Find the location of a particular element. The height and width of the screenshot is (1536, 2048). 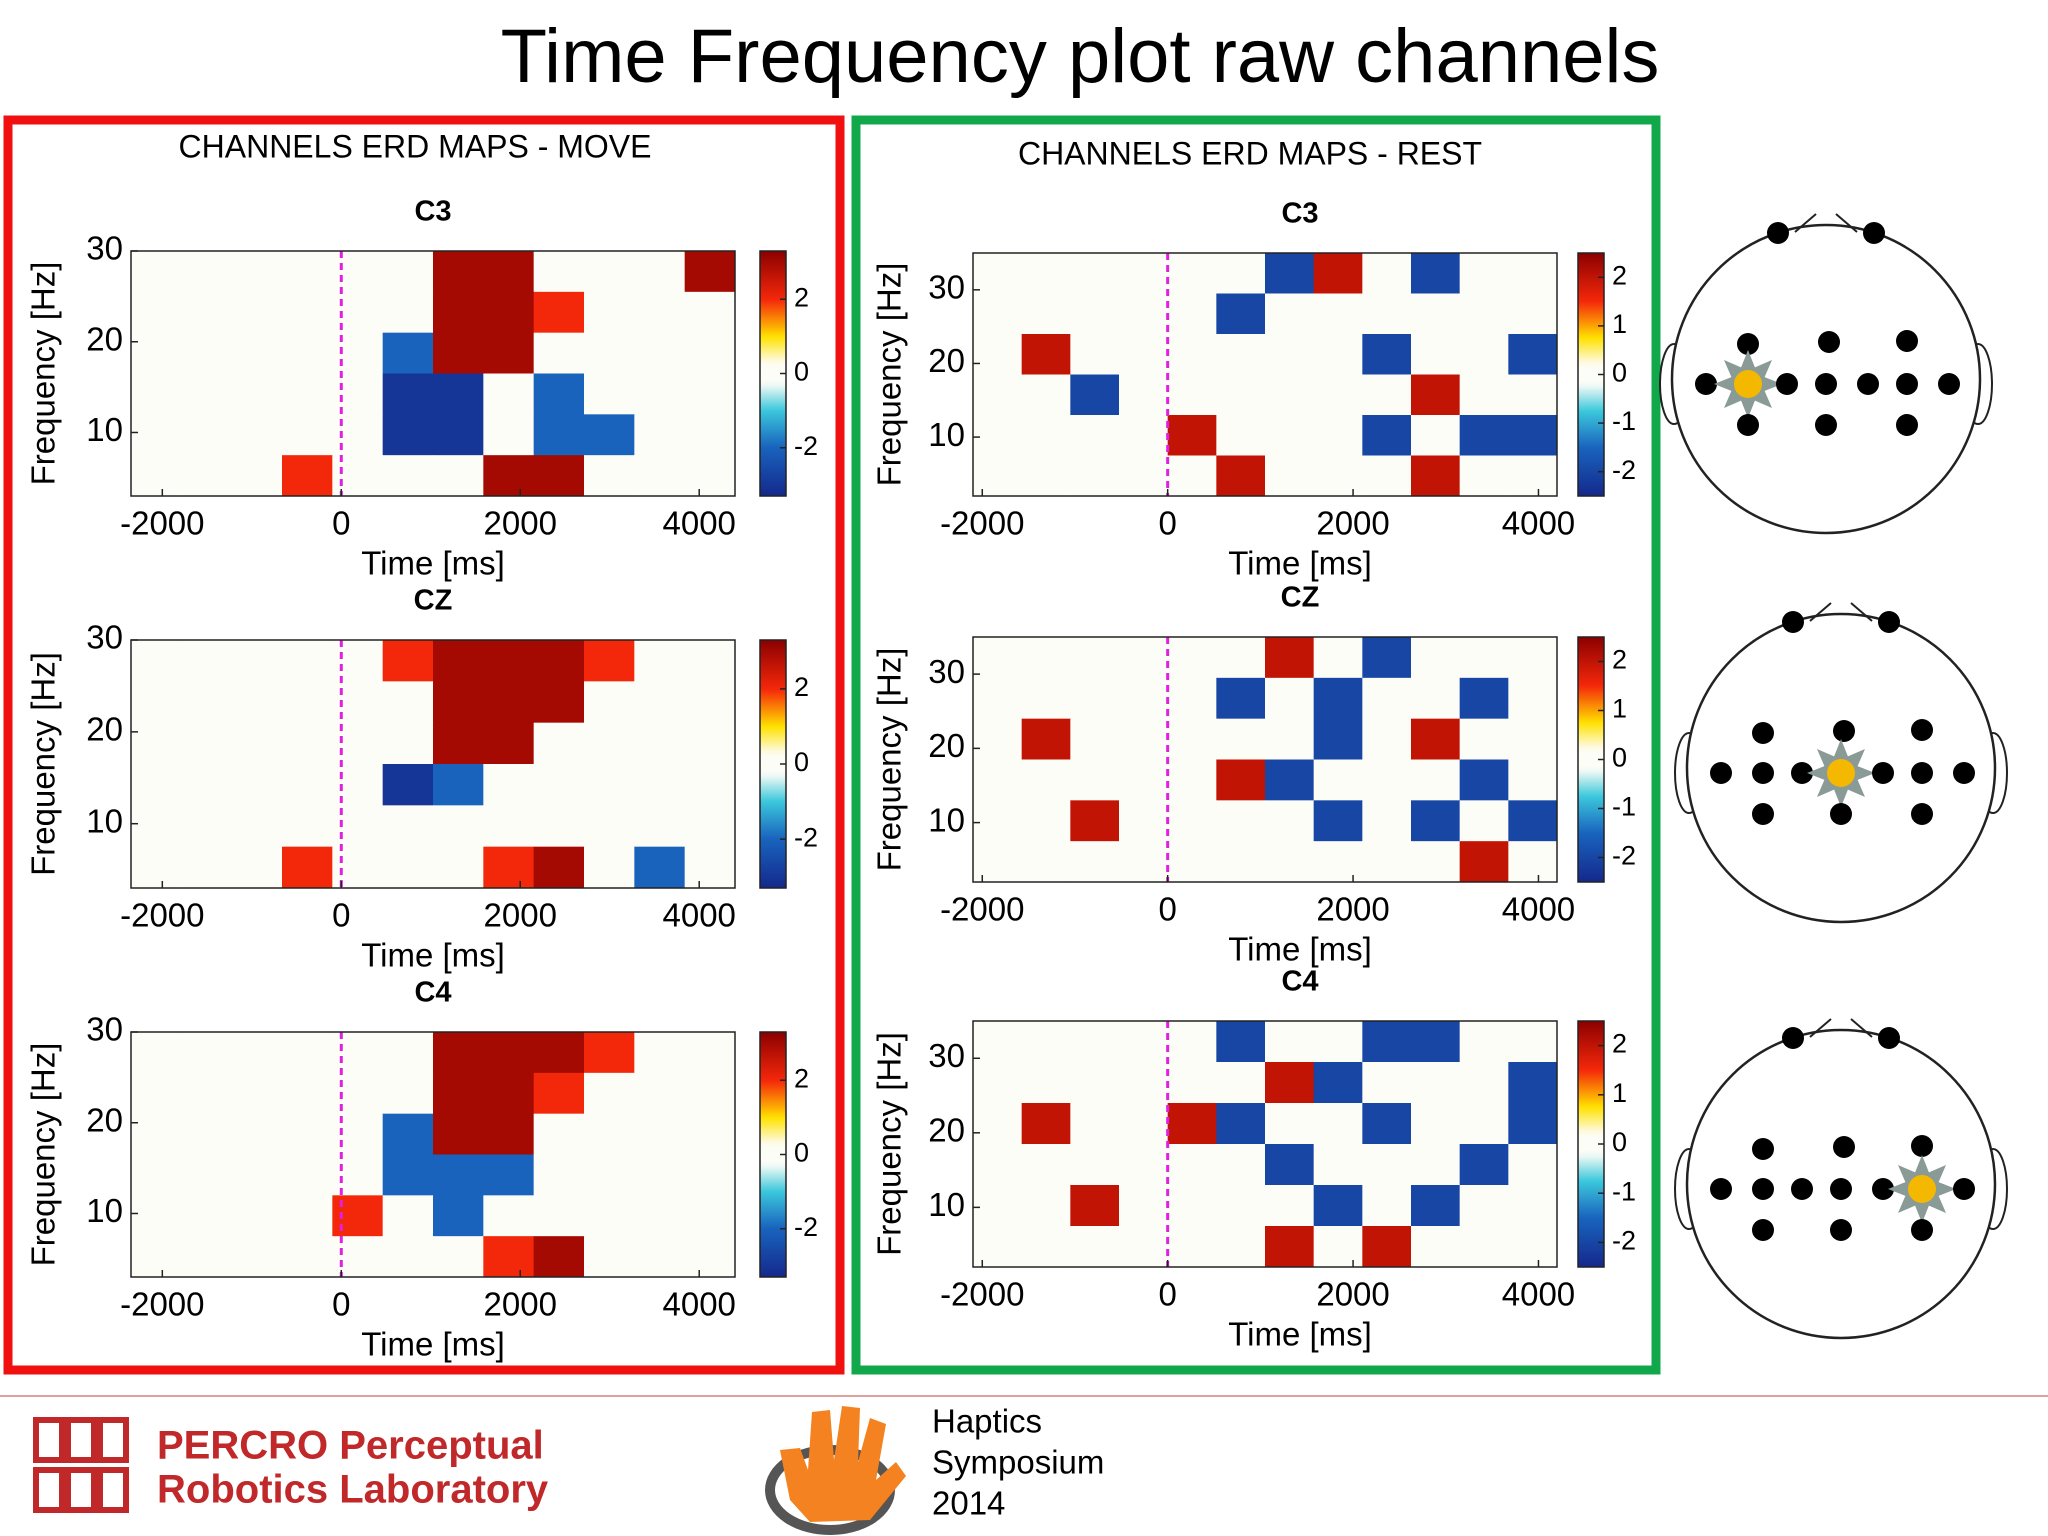

slide-title: Time Frequency plot raw channels is located at coordinates (1080, 56).